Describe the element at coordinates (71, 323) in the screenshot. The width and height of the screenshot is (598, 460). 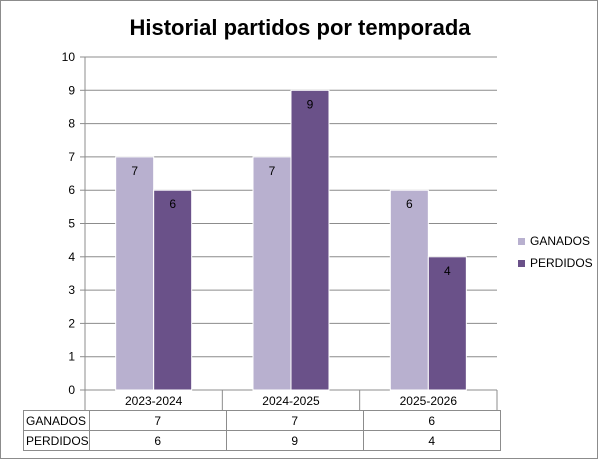
I see `y-tick-label: 2` at that location.